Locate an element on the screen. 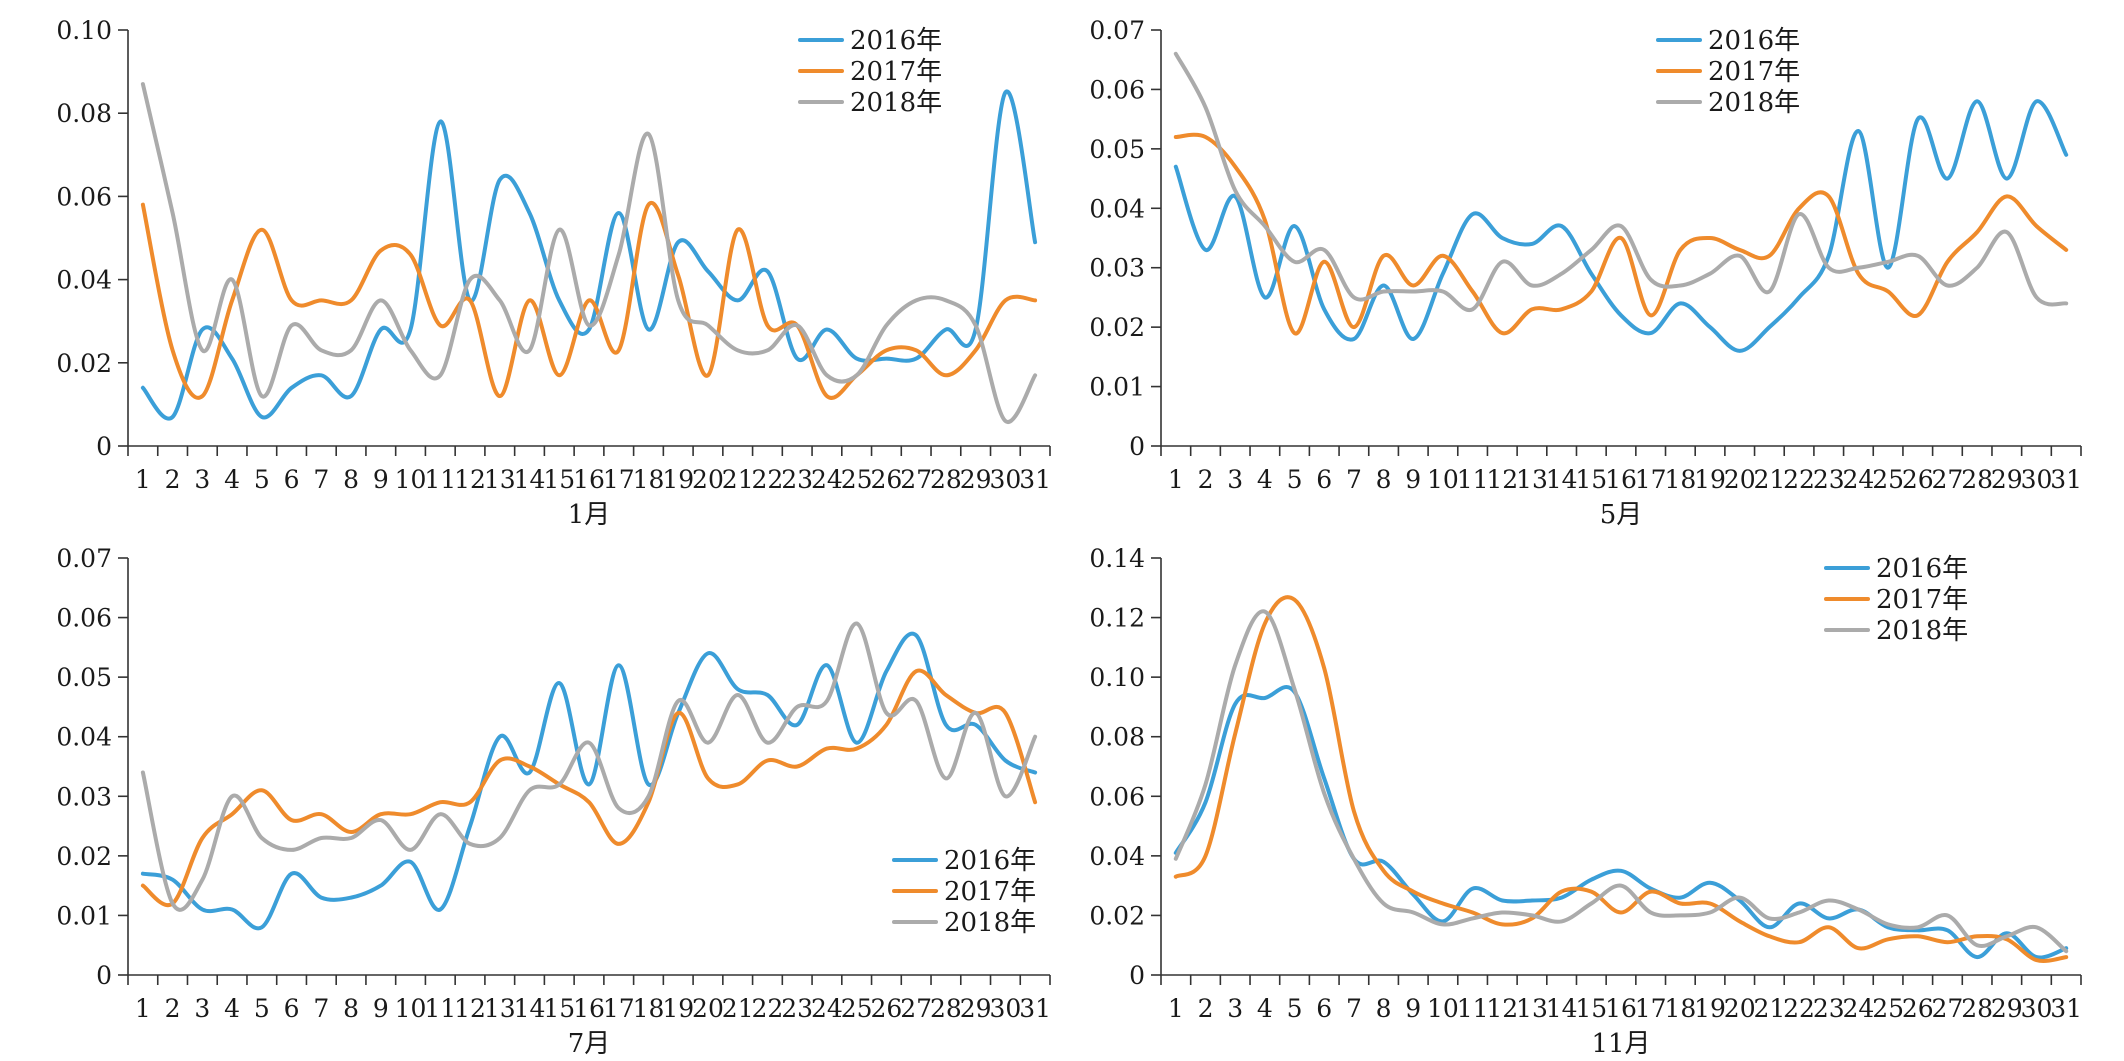 The width and height of the screenshot is (2124, 1061). y-tick-label: 0.14 is located at coordinates (1117, 558).